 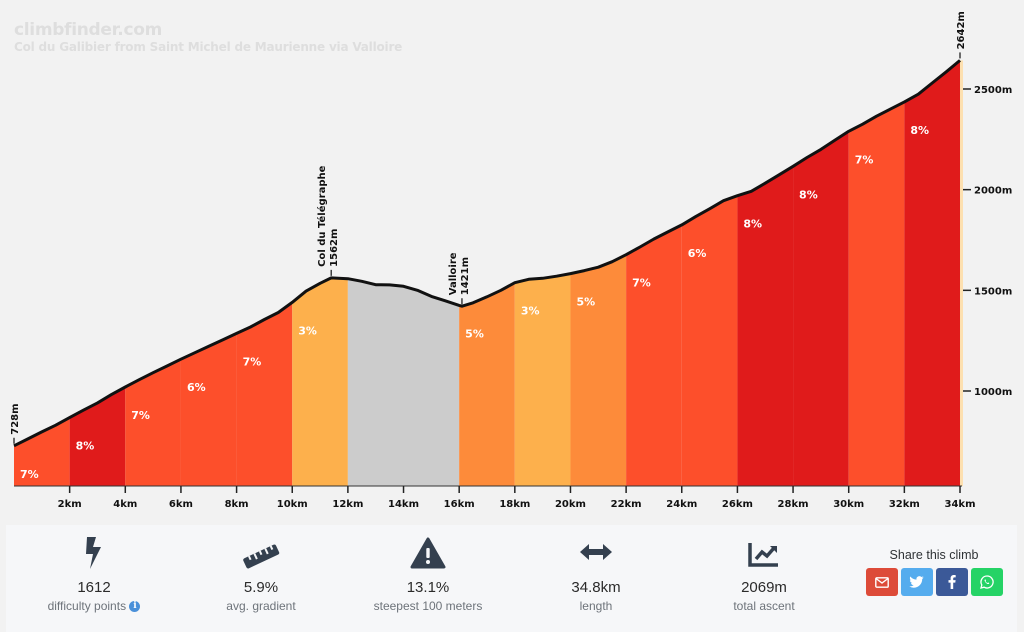 I want to click on x-tick-label: 28km, so click(x=793, y=504).